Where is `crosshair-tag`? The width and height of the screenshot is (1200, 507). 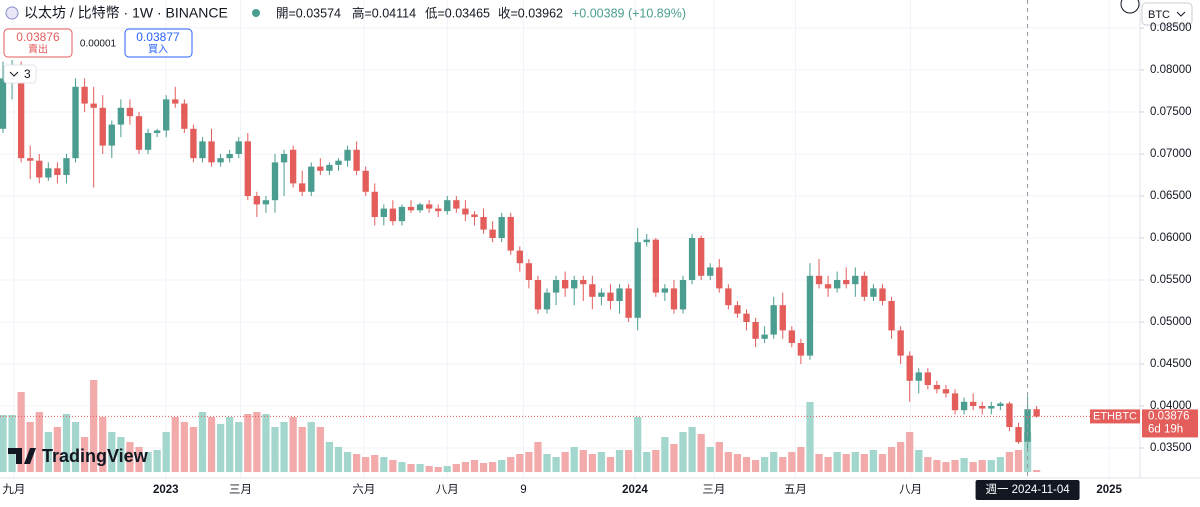
crosshair-tag is located at coordinates (1027, 490).